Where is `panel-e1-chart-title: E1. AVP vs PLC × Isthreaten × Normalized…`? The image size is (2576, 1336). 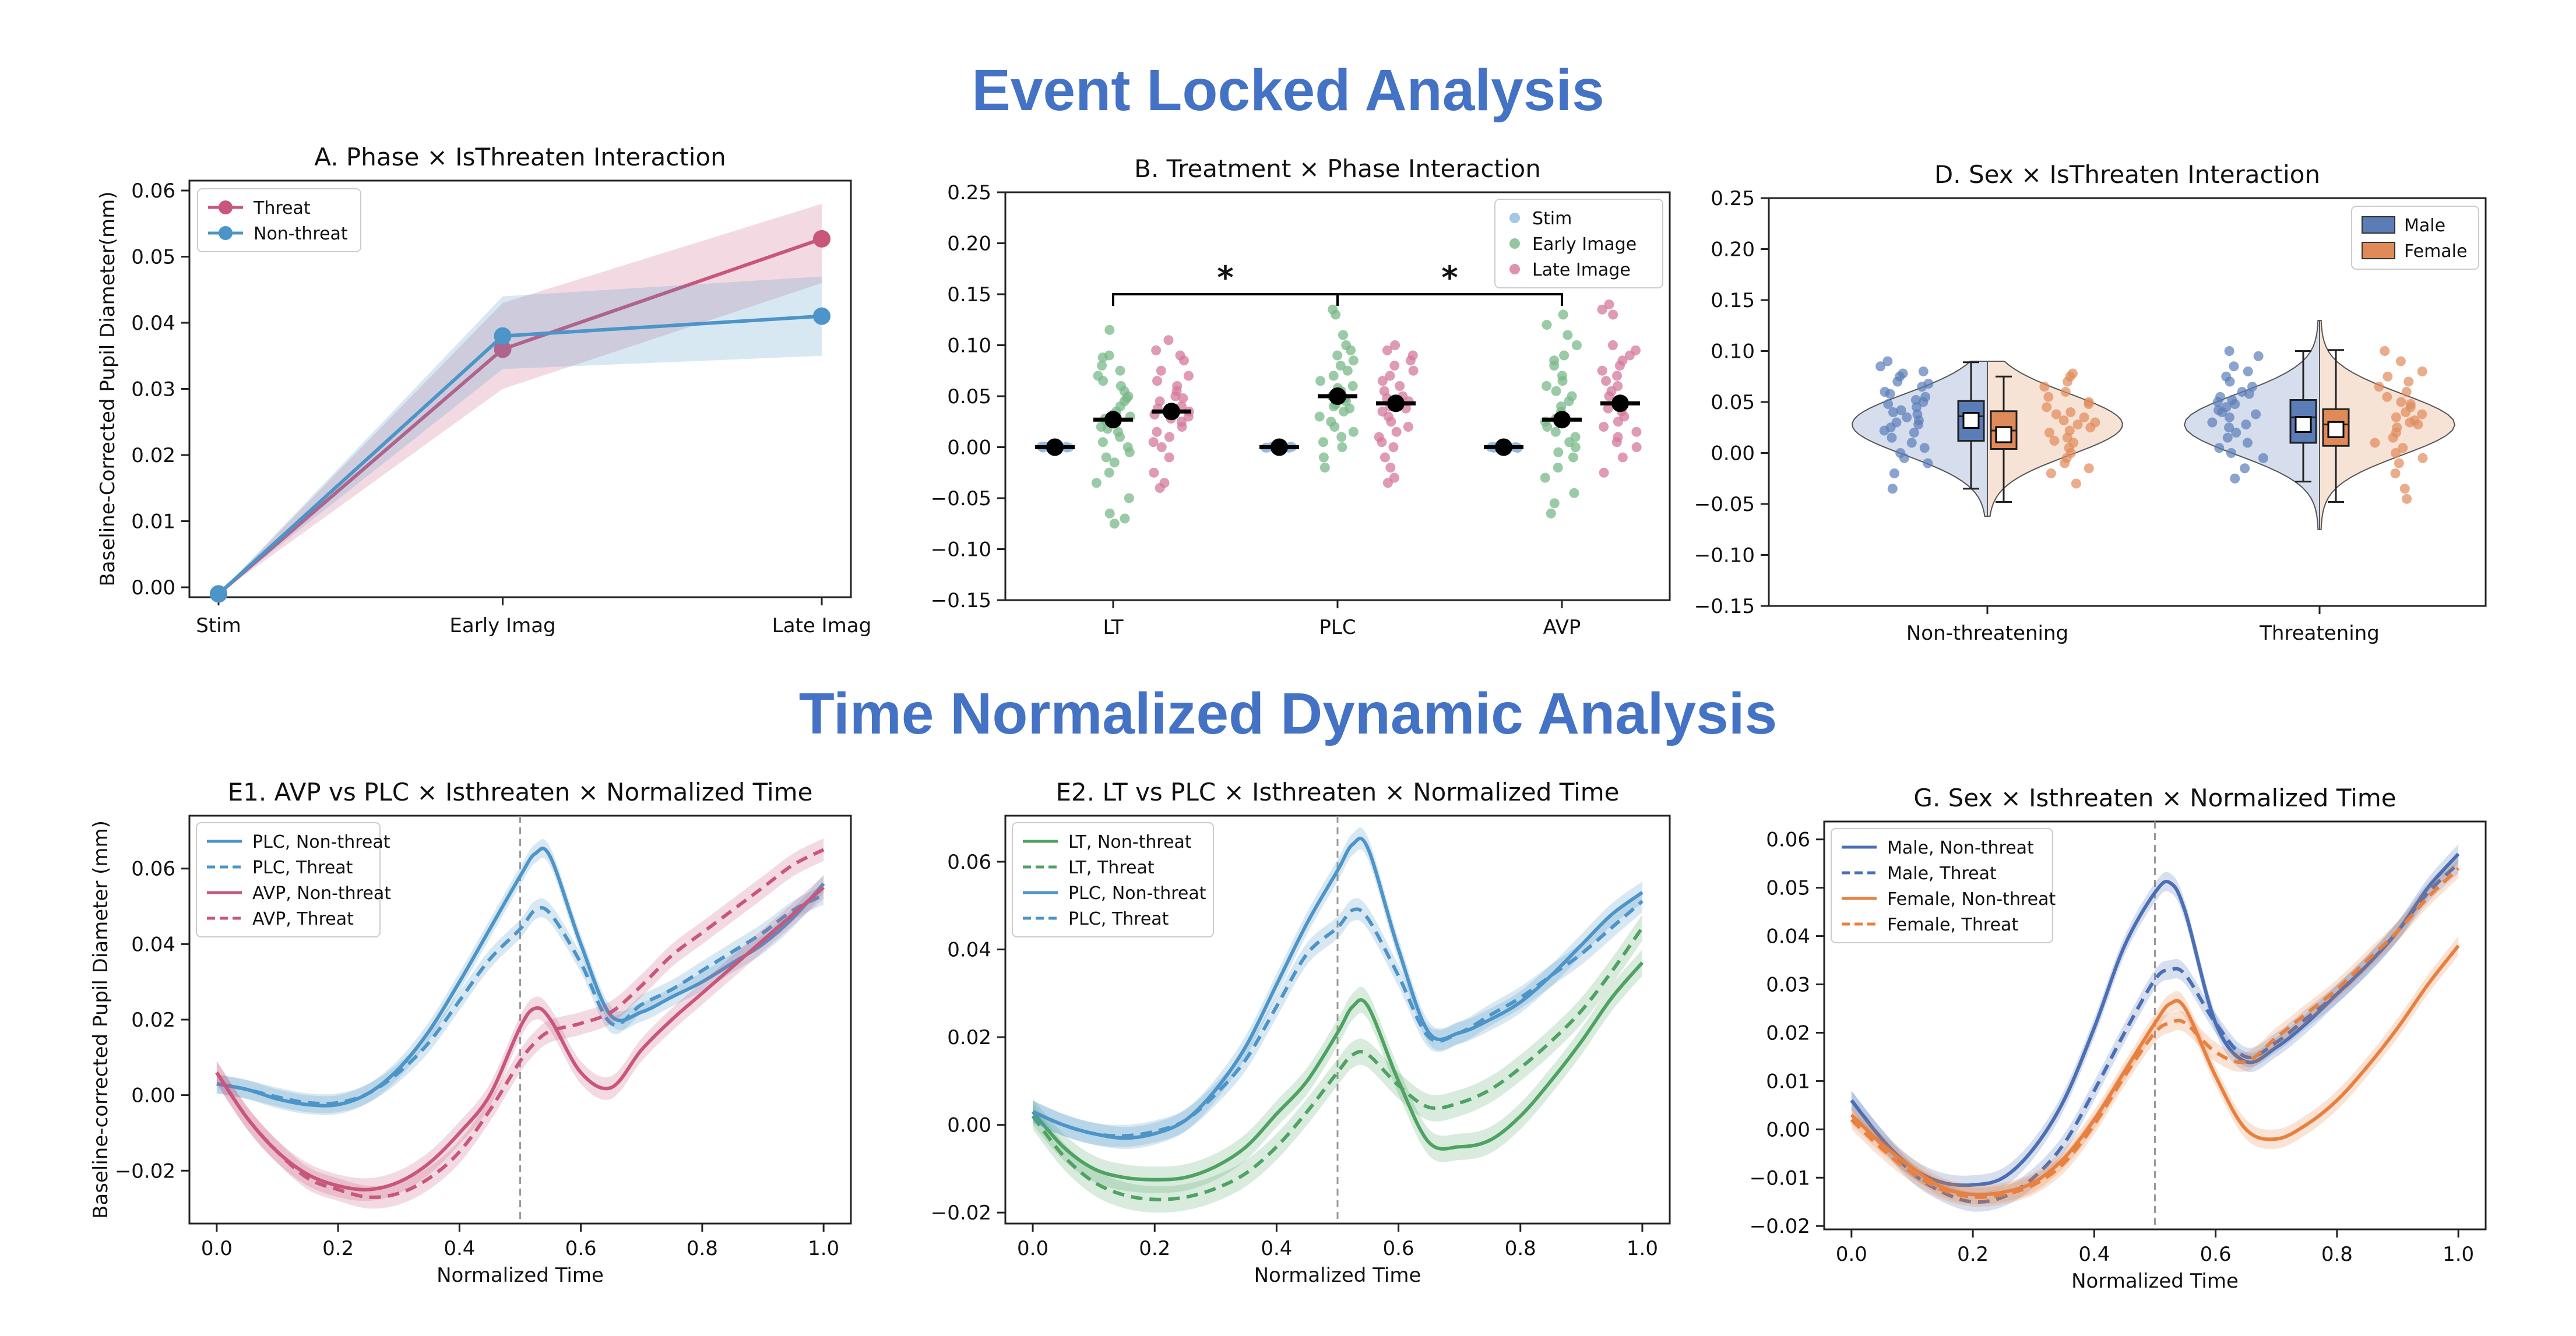 panel-e1-chart-title: E1. AVP vs PLC × Isthreaten × Normalized… is located at coordinates (521, 792).